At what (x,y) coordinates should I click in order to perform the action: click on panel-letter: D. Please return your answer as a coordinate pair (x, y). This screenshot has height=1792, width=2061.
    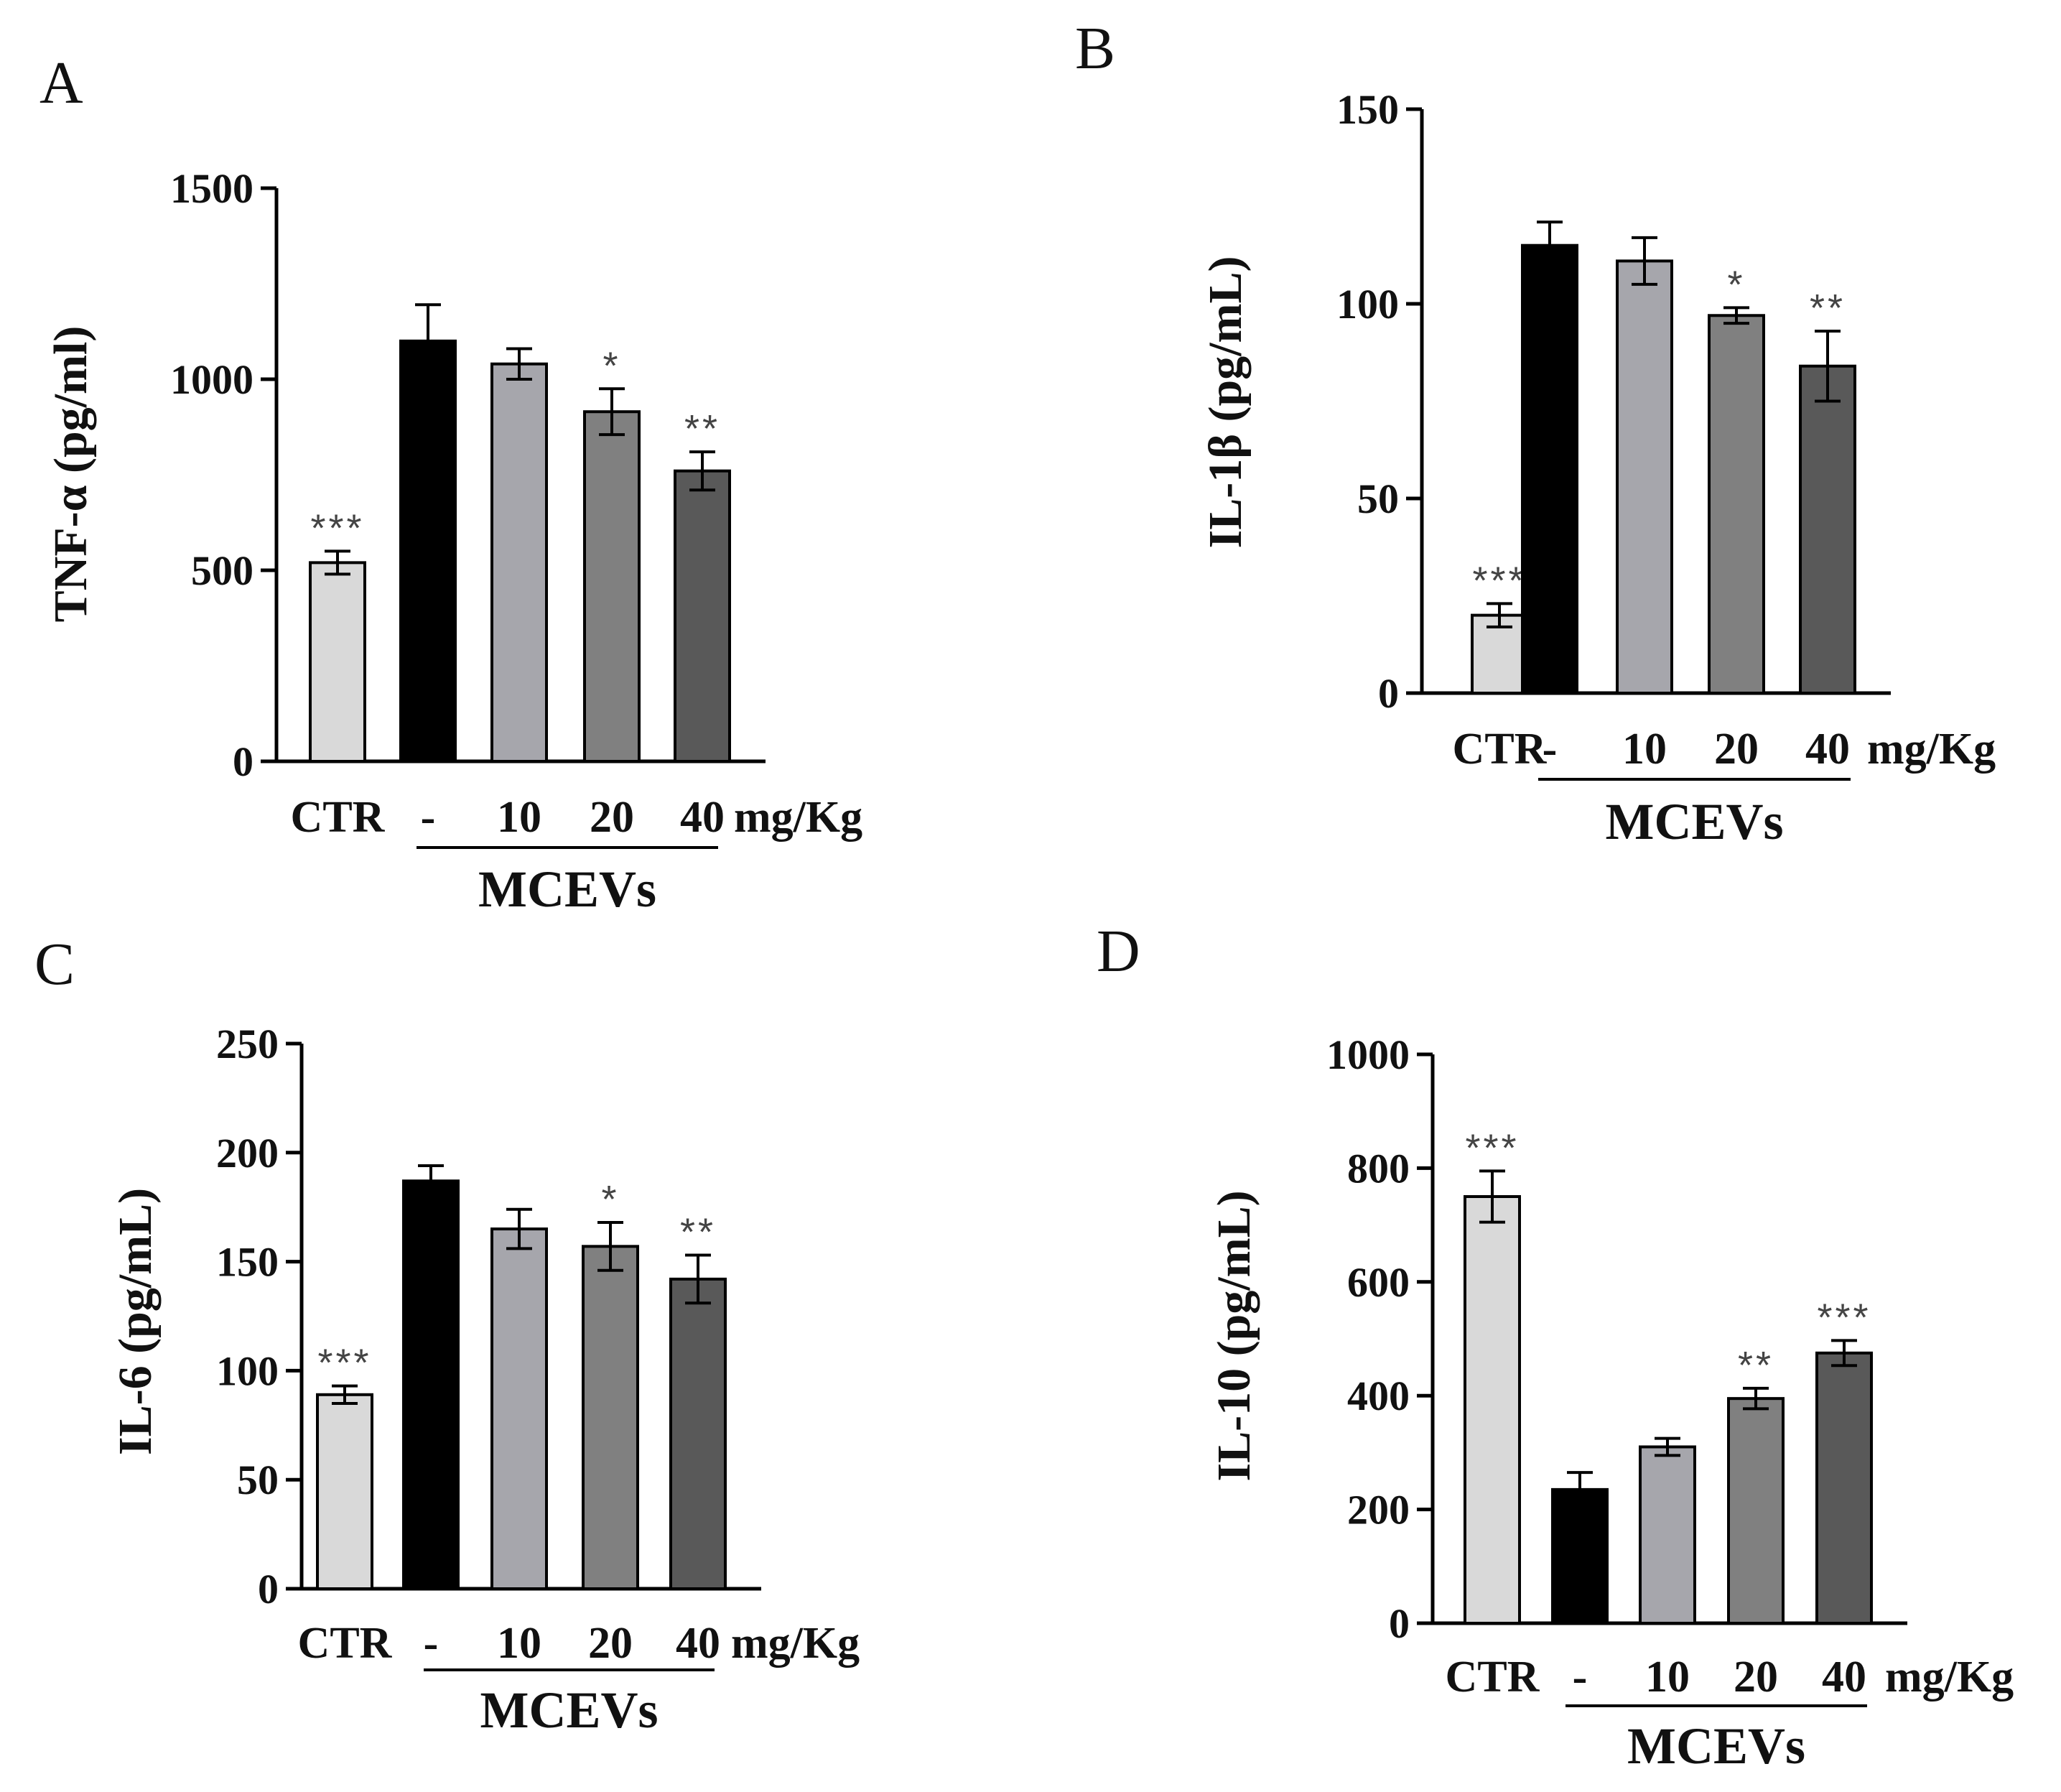
    Looking at the image, I should click on (1118, 951).